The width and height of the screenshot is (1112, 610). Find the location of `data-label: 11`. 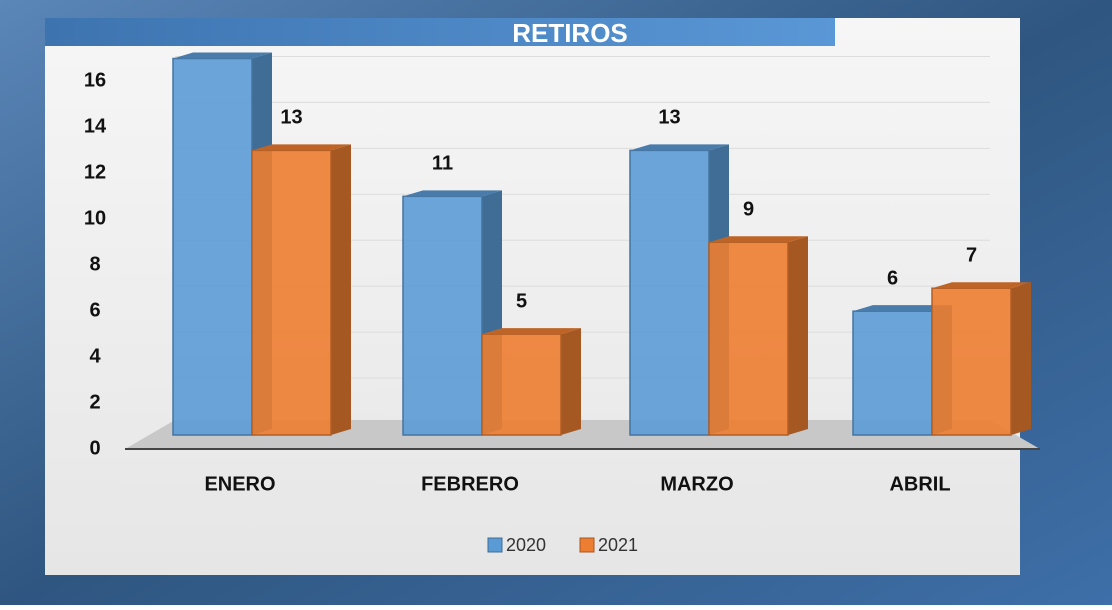

data-label: 11 is located at coordinates (442, 164).